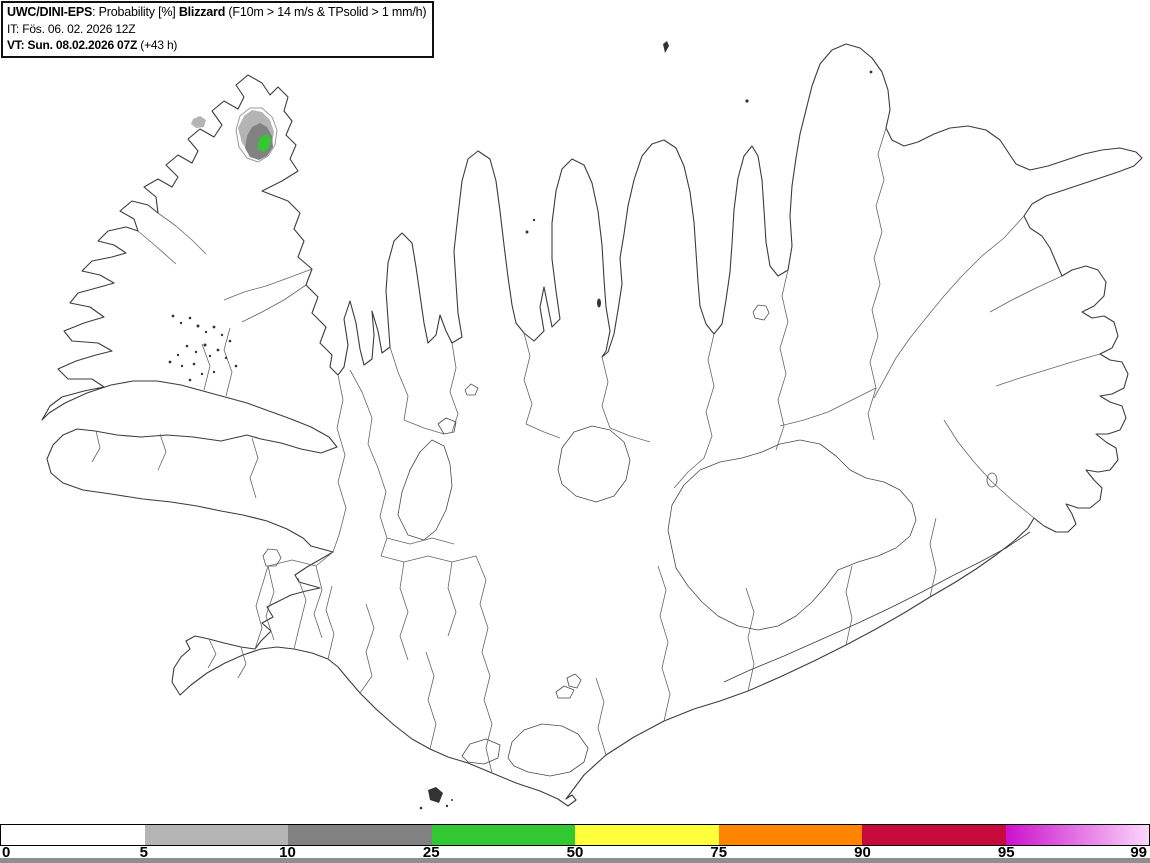  What do you see at coordinates (877, 607) in the screenshot?
I see `lagoon-line` at bounding box center [877, 607].